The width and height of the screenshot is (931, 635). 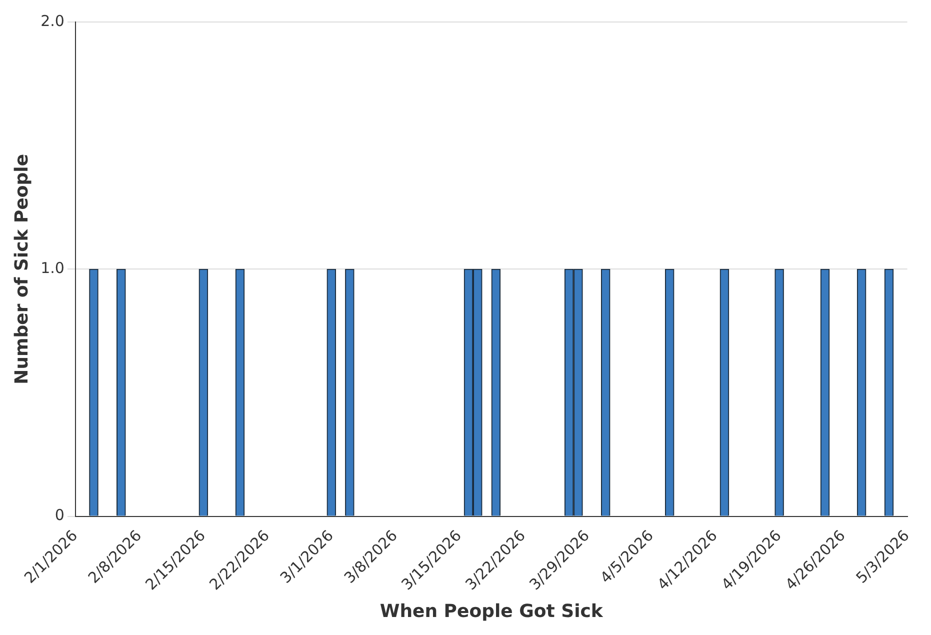 I want to click on y-tick-label: 1.0, so click(x=52, y=268).